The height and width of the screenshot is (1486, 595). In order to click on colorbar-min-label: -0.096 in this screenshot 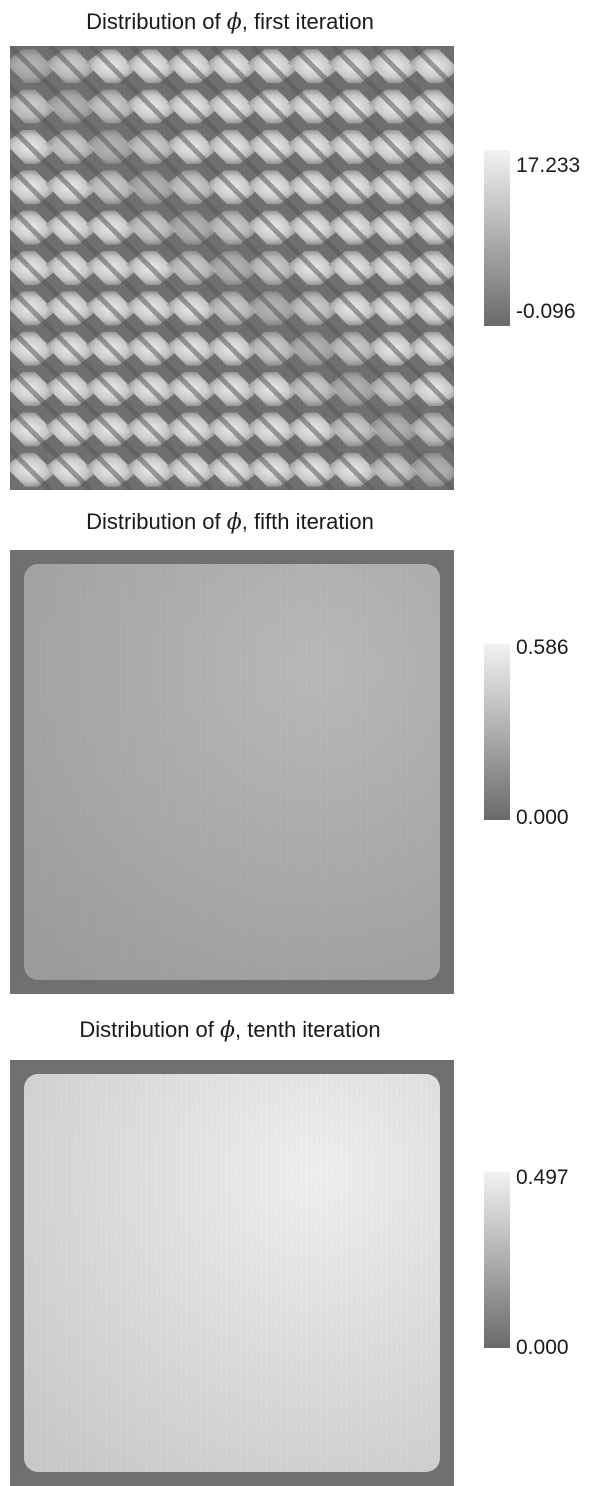, I will do `click(546, 311)`.